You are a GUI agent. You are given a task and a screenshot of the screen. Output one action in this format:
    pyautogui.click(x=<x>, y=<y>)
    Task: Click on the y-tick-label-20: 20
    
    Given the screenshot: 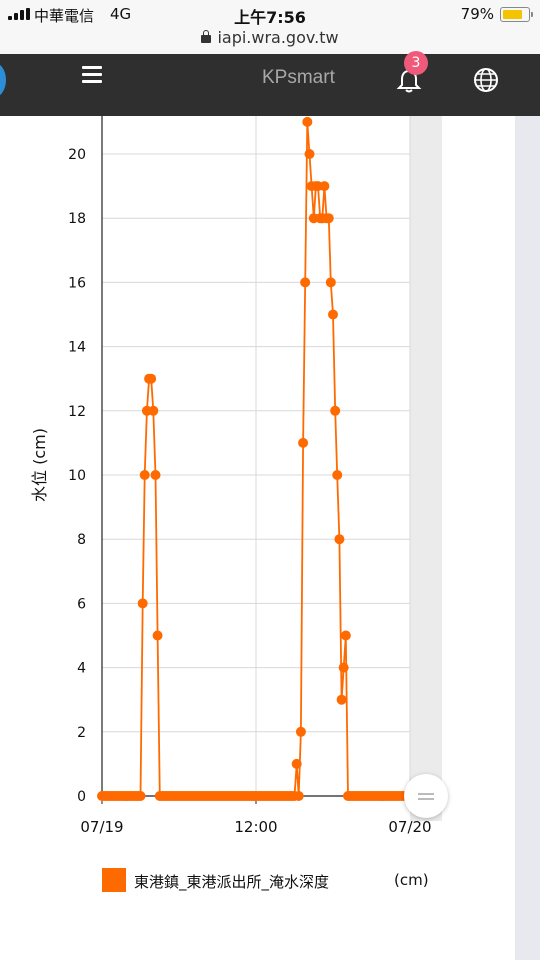 What is the action you would take?
    pyautogui.click(x=77, y=155)
    